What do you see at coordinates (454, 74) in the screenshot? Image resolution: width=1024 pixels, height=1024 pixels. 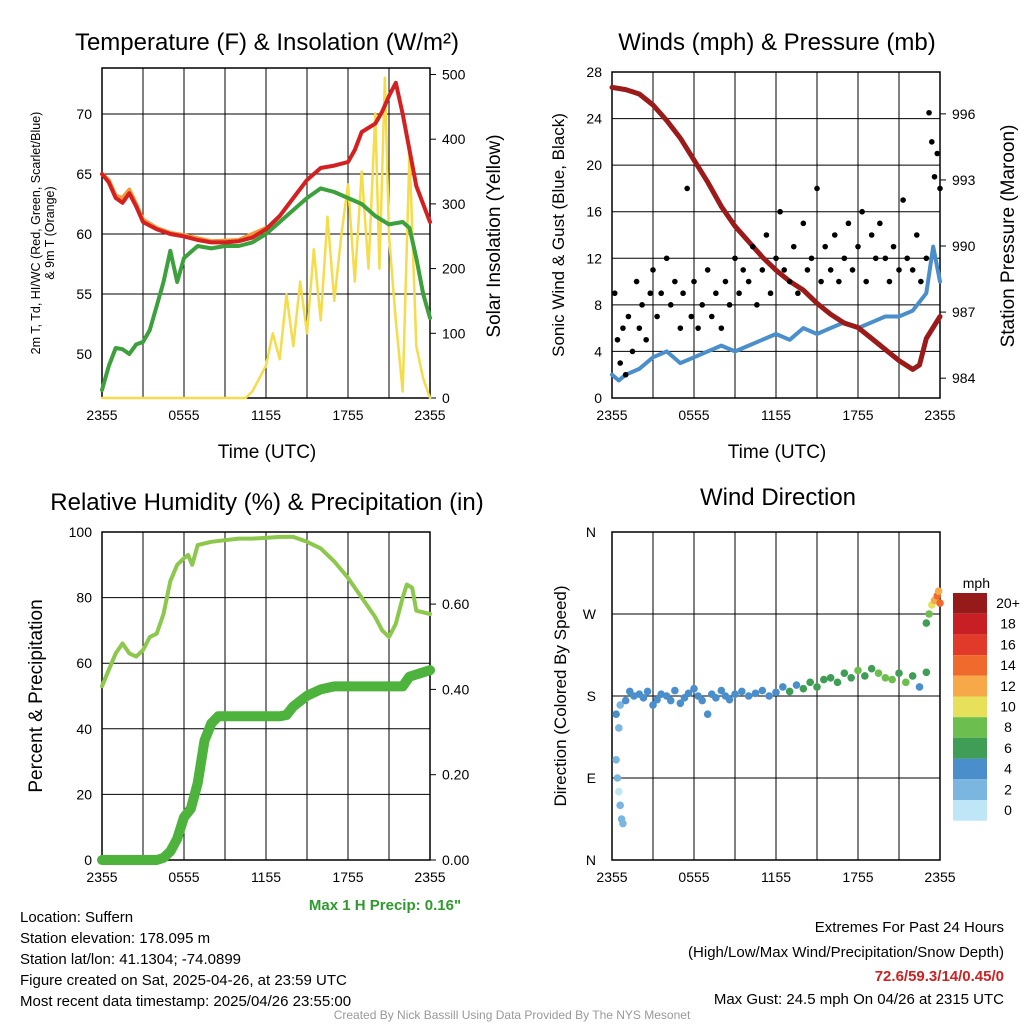 I see `y2-tick-label: 500` at bounding box center [454, 74].